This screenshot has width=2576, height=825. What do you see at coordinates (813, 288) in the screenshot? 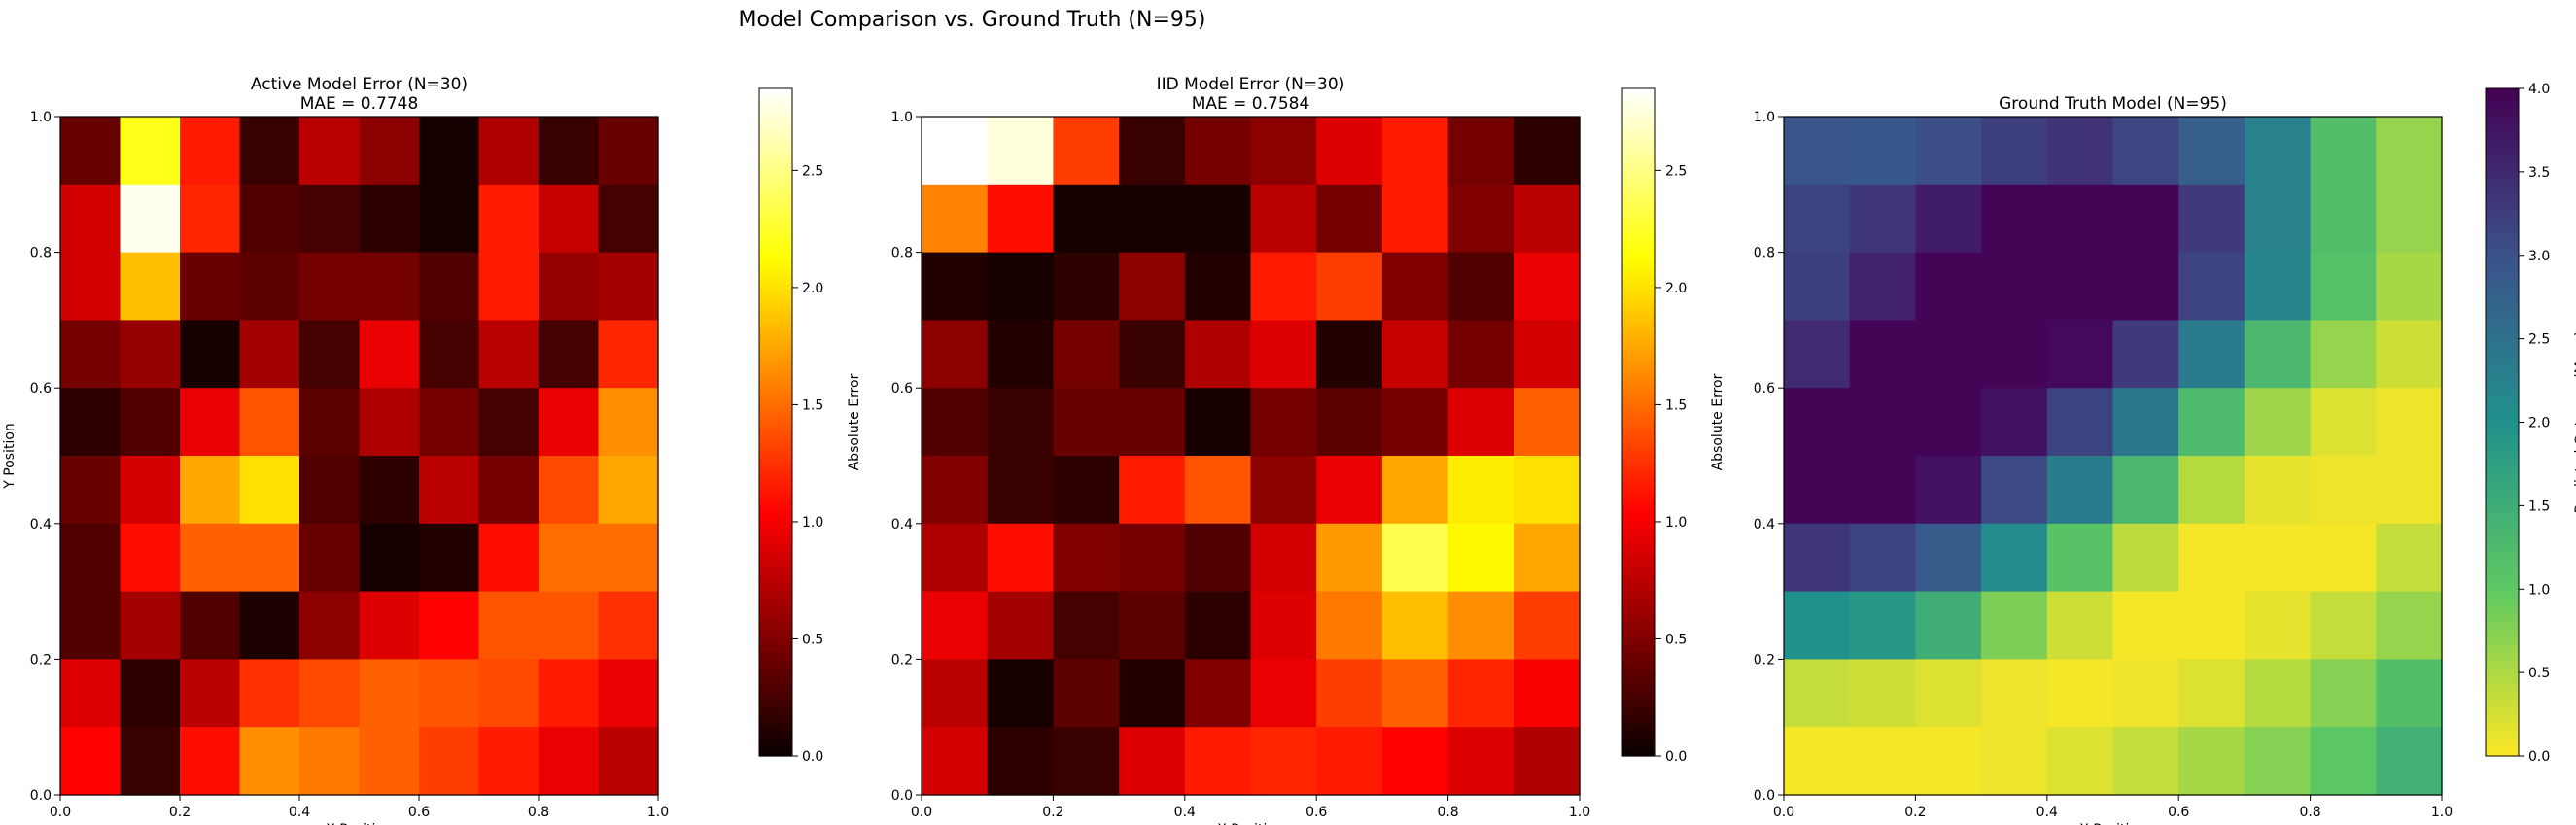
I see `colorbar-tick-label: 2.0` at bounding box center [813, 288].